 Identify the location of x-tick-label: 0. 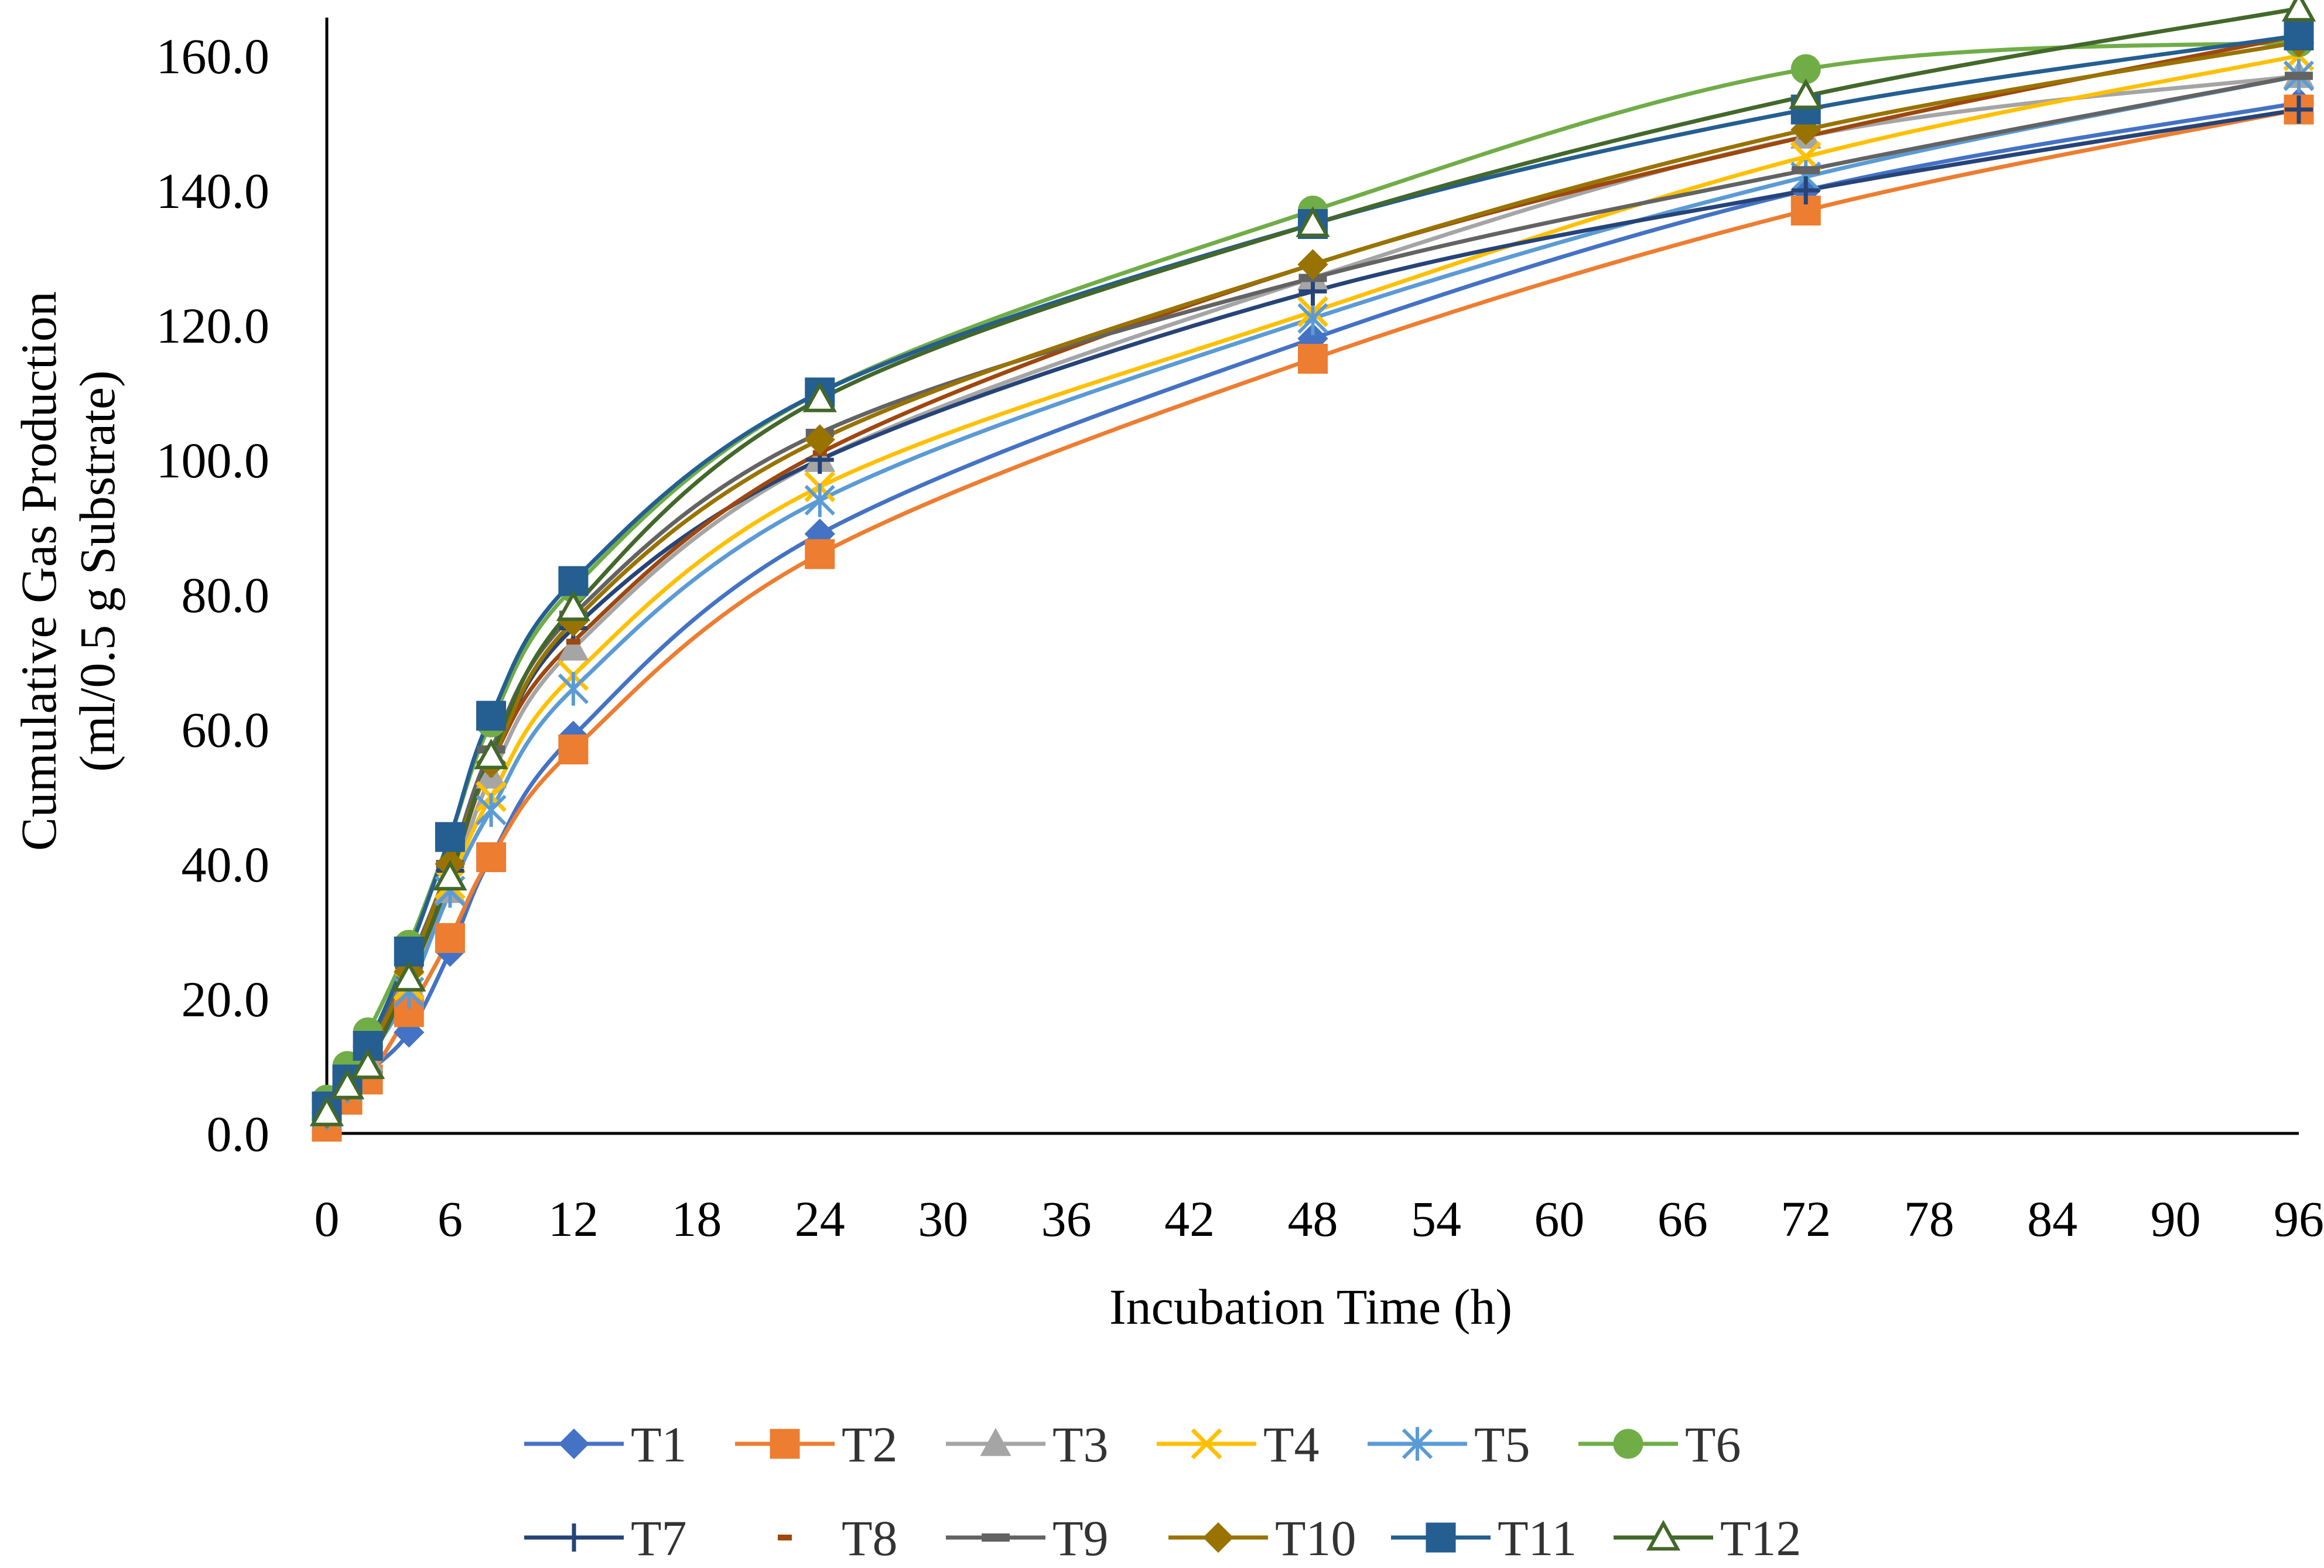
(327, 1219).